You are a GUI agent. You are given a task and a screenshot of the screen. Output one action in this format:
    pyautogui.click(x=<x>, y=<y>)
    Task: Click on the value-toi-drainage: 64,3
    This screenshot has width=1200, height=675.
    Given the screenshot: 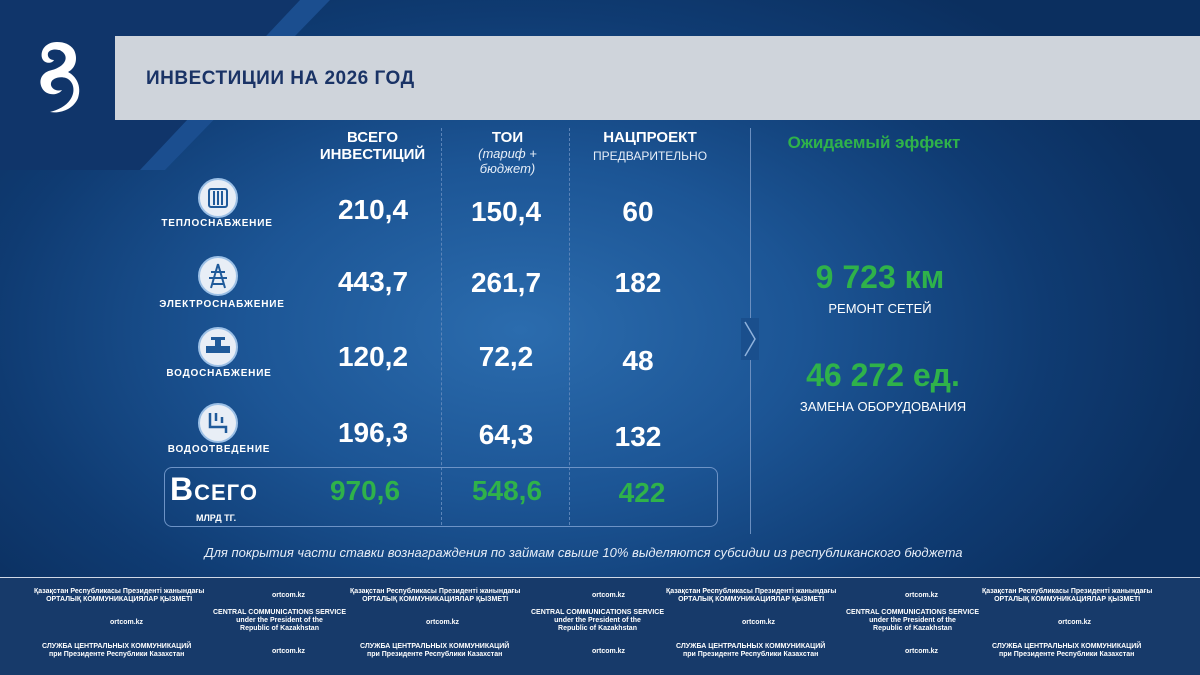 What is the action you would take?
    pyautogui.click(x=506, y=434)
    